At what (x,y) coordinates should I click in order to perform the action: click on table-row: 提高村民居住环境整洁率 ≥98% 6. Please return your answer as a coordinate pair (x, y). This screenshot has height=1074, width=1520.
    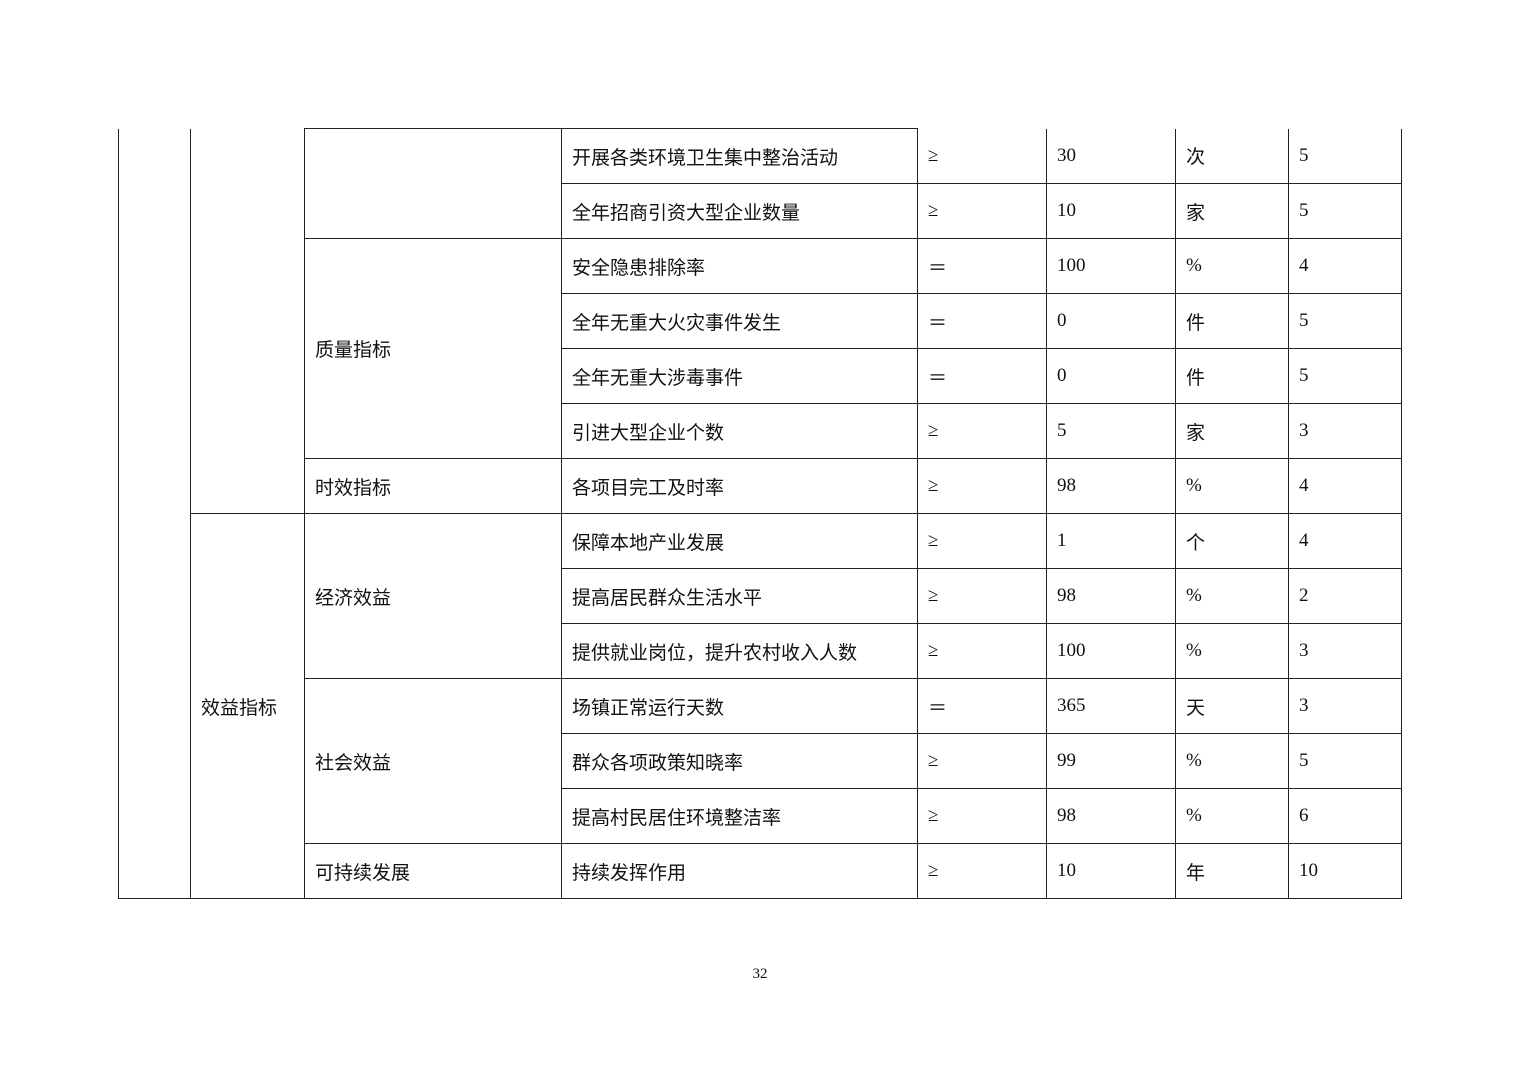
    Looking at the image, I should click on (760, 816).